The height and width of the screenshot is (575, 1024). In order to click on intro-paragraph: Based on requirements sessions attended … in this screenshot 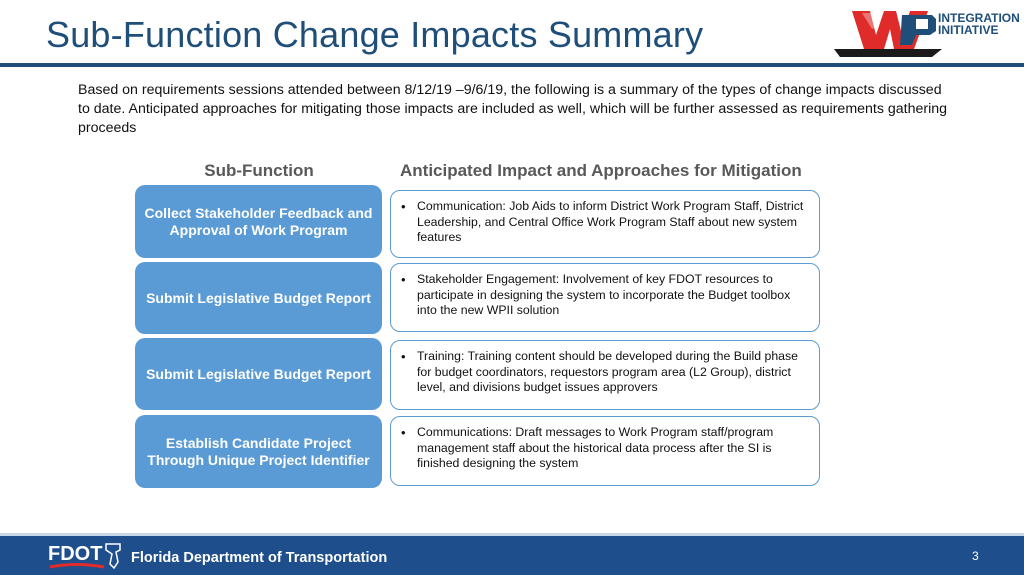, I will do `click(513, 109)`.